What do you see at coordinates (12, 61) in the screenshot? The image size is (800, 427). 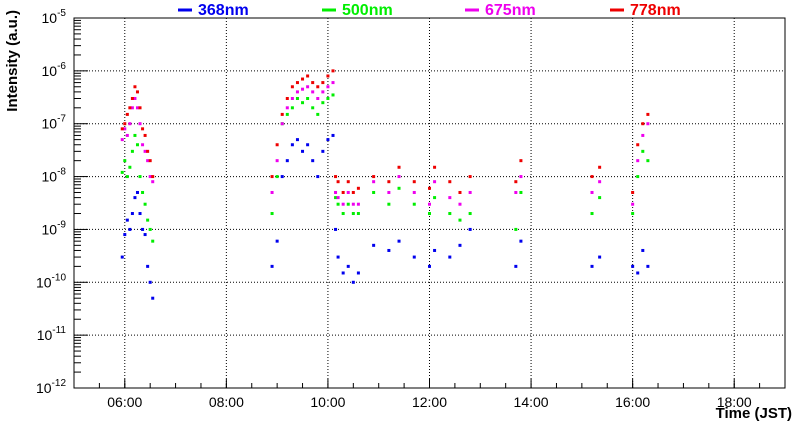 I see `y-axis-label: Intensity (a.u.)` at bounding box center [12, 61].